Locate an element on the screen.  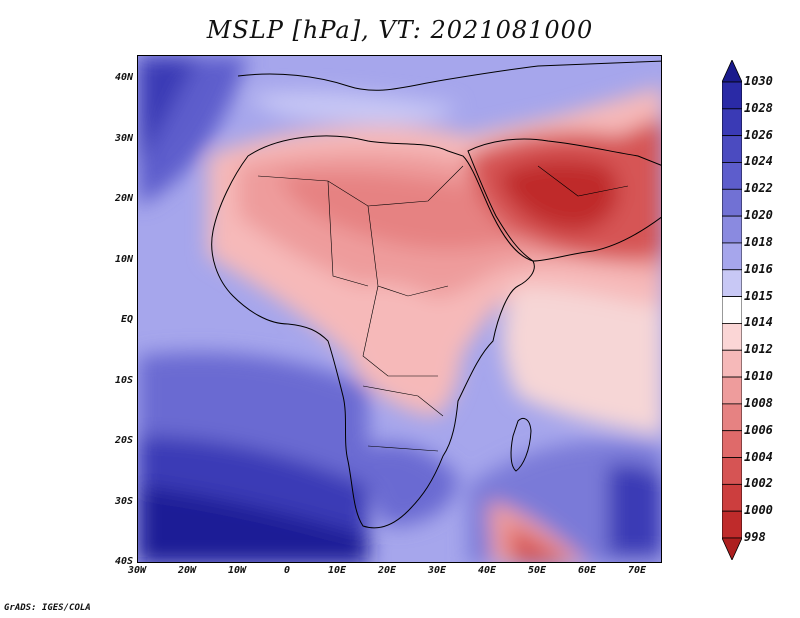
colorbar-level-label: 1022 is located at coordinates (758, 188).